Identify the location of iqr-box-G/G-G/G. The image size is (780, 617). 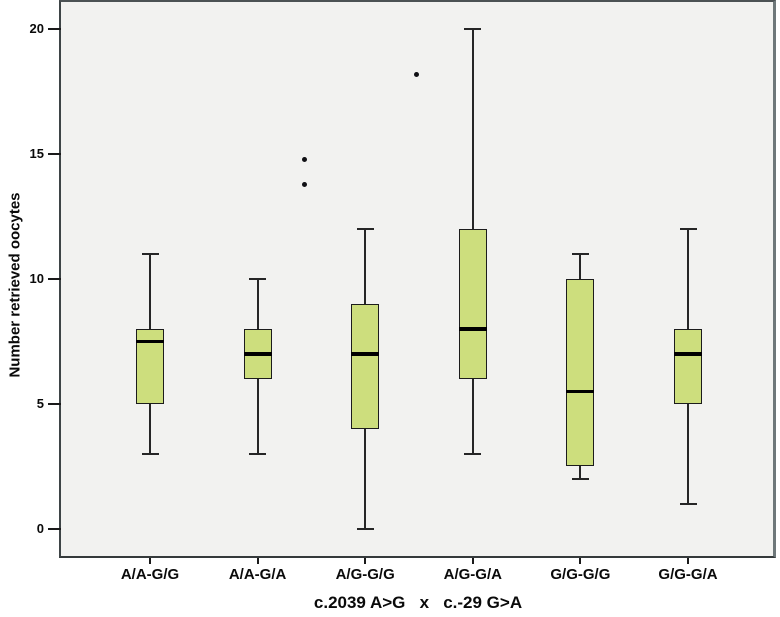
(580, 373).